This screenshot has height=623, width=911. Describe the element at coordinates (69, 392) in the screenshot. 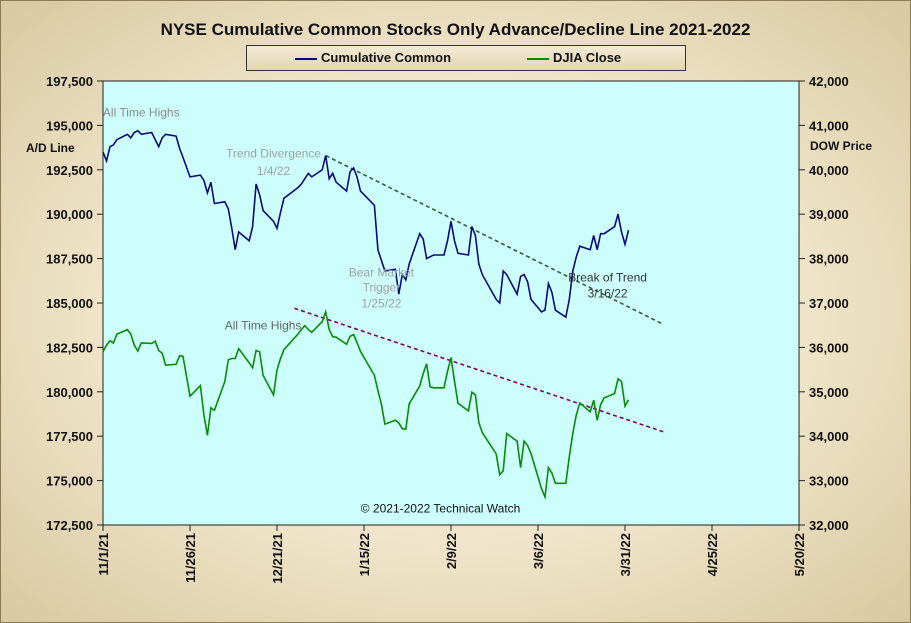

I see `left-tick-label: 180,000` at that location.